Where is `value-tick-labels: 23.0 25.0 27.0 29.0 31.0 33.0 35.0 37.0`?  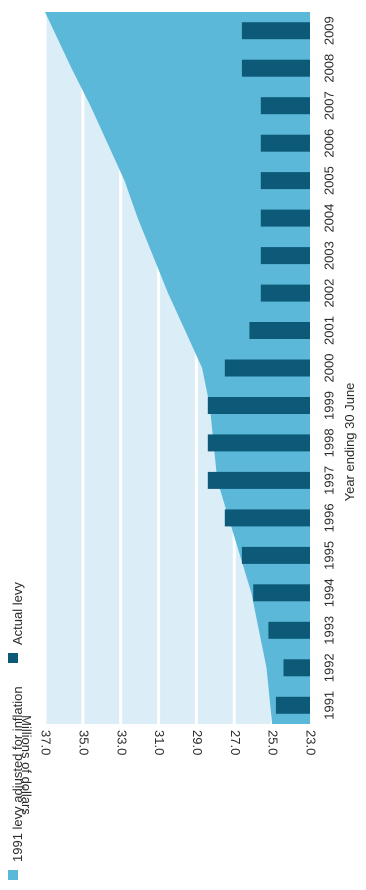
value-tick-labels: 23.0 25.0 27.0 29.0 31.0 33.0 35.0 37.0 is located at coordinates (179, 742).